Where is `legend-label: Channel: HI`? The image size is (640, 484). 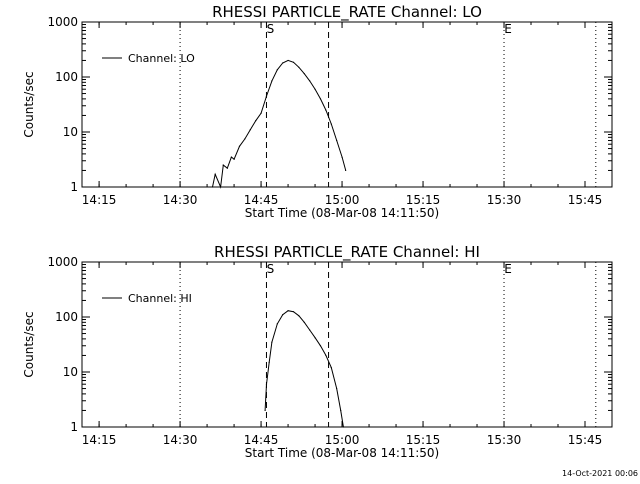 legend-label: Channel: HI is located at coordinates (160, 298).